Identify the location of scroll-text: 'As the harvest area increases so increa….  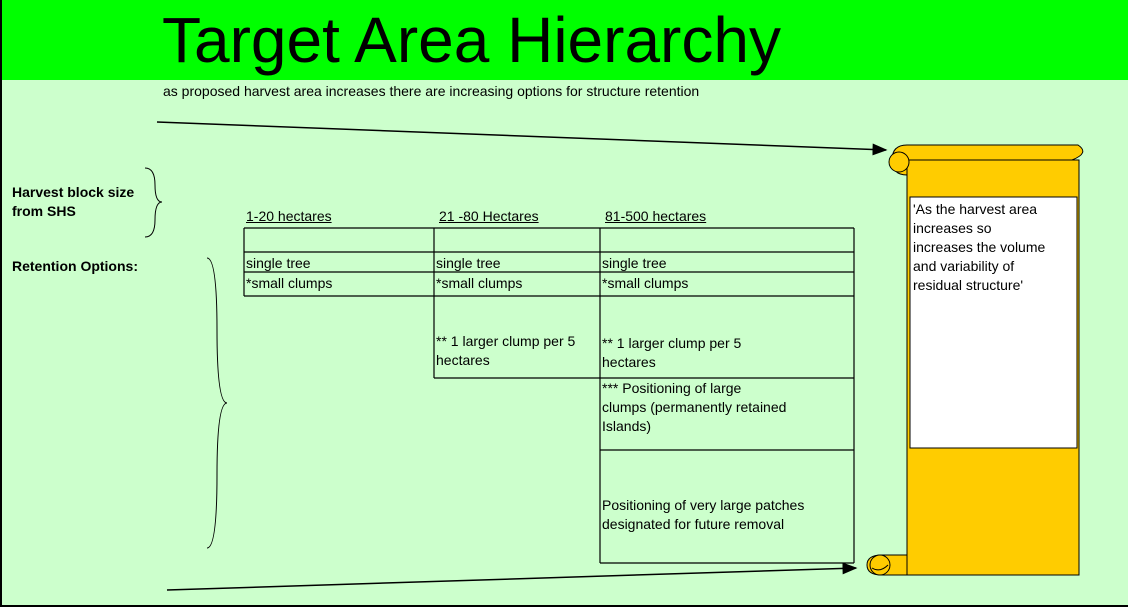
(979, 247).